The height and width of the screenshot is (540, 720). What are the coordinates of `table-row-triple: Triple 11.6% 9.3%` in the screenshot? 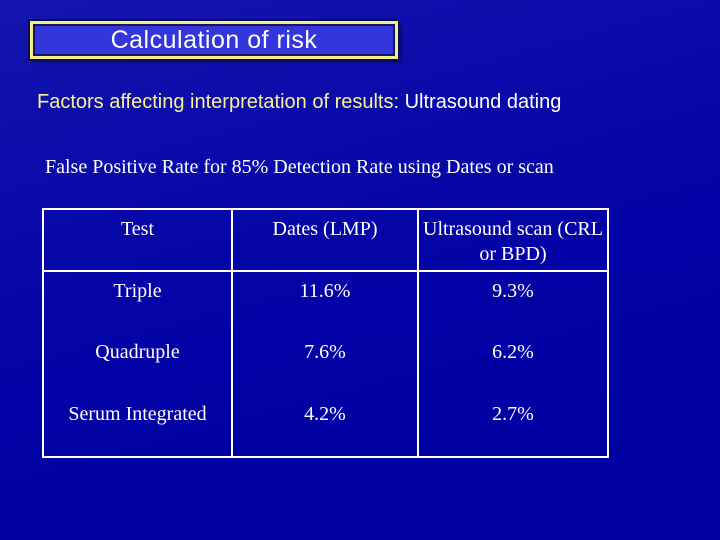 It's located at (325, 302).